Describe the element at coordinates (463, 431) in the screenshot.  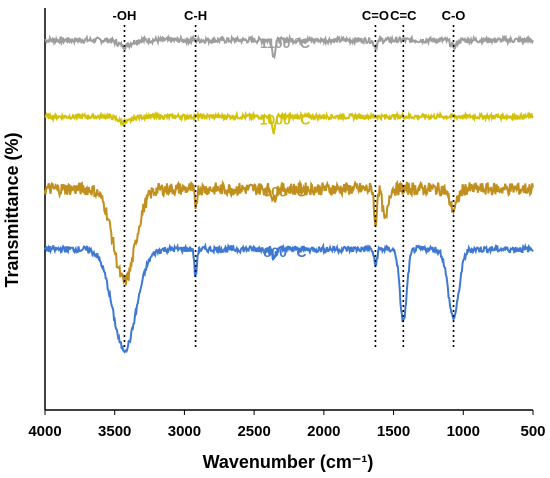
I see `x-tick-label-1000: 1000` at that location.